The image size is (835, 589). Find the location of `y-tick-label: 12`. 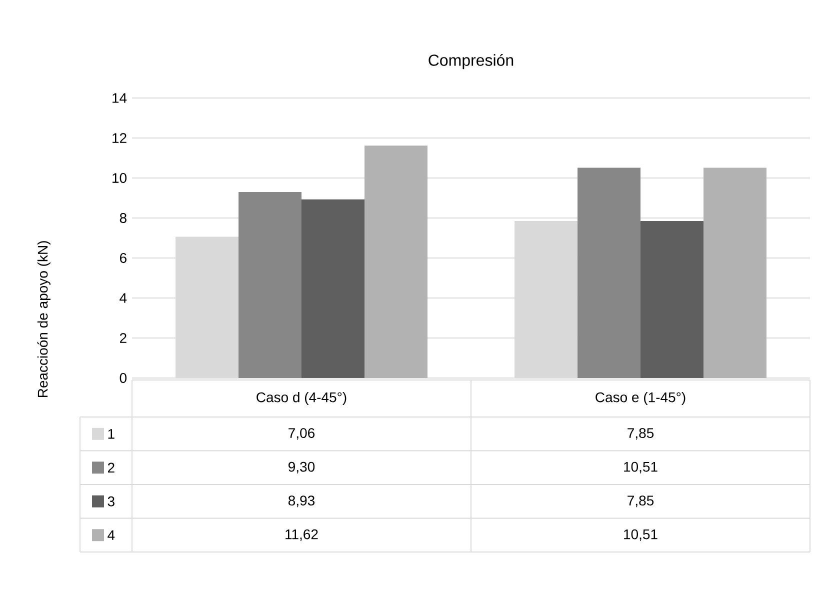

y-tick-label: 12 is located at coordinates (119, 138).